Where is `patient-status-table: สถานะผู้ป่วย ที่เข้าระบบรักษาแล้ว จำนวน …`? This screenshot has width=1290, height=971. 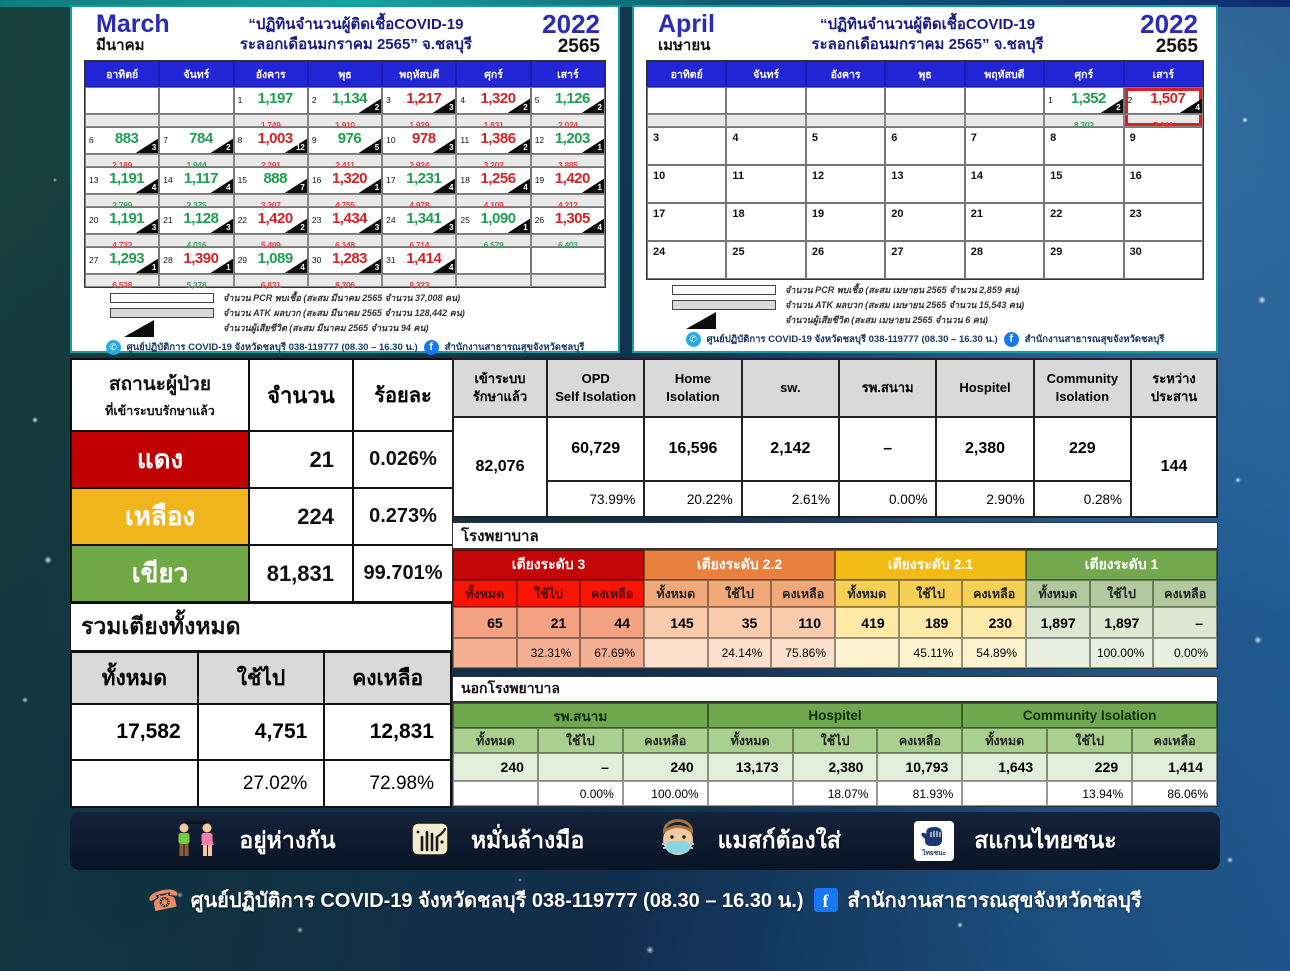 patient-status-table: สถานะผู้ป่วย ที่เข้าระบบรักษาแล้ว จำนวน … is located at coordinates (261, 480).